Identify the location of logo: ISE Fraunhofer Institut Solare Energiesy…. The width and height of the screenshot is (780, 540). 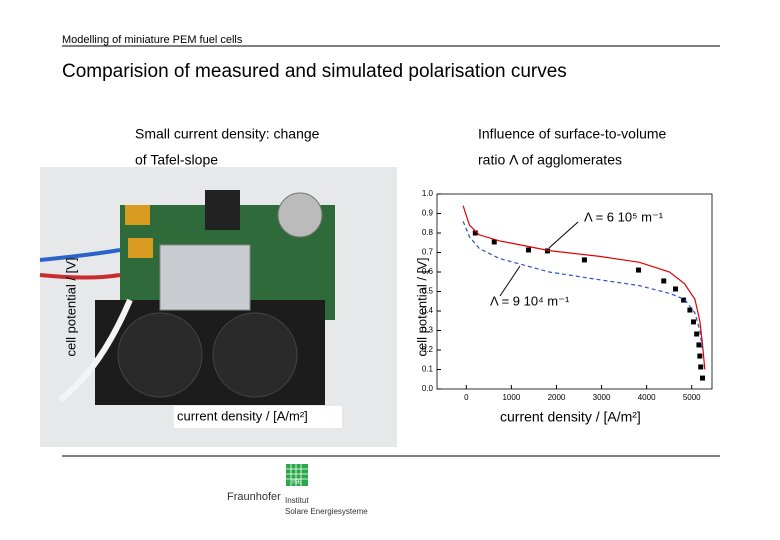
(297, 490).